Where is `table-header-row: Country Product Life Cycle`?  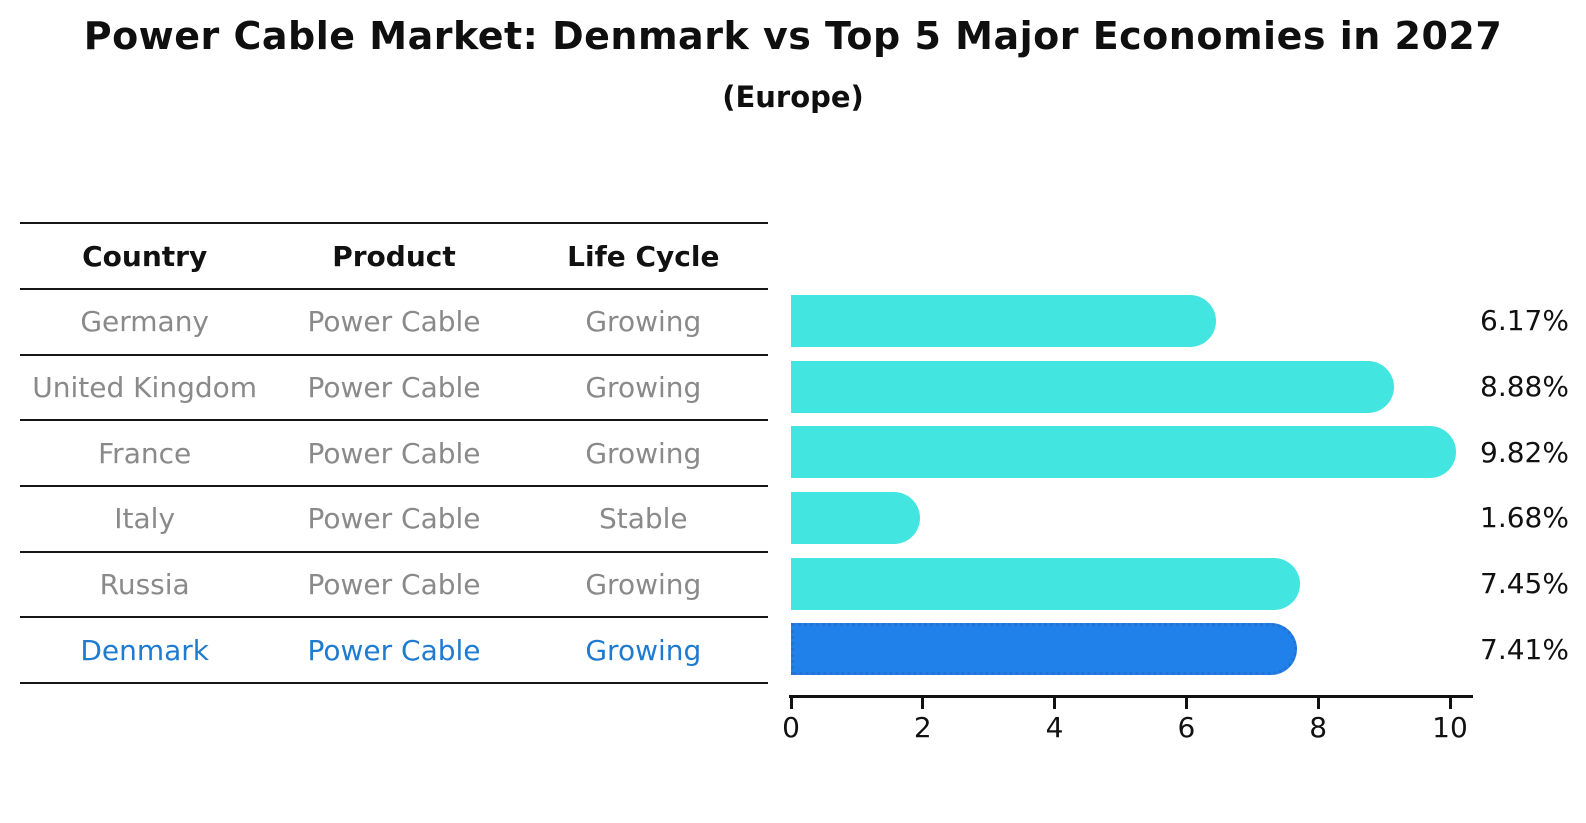 table-header-row: Country Product Life Cycle is located at coordinates (394, 256).